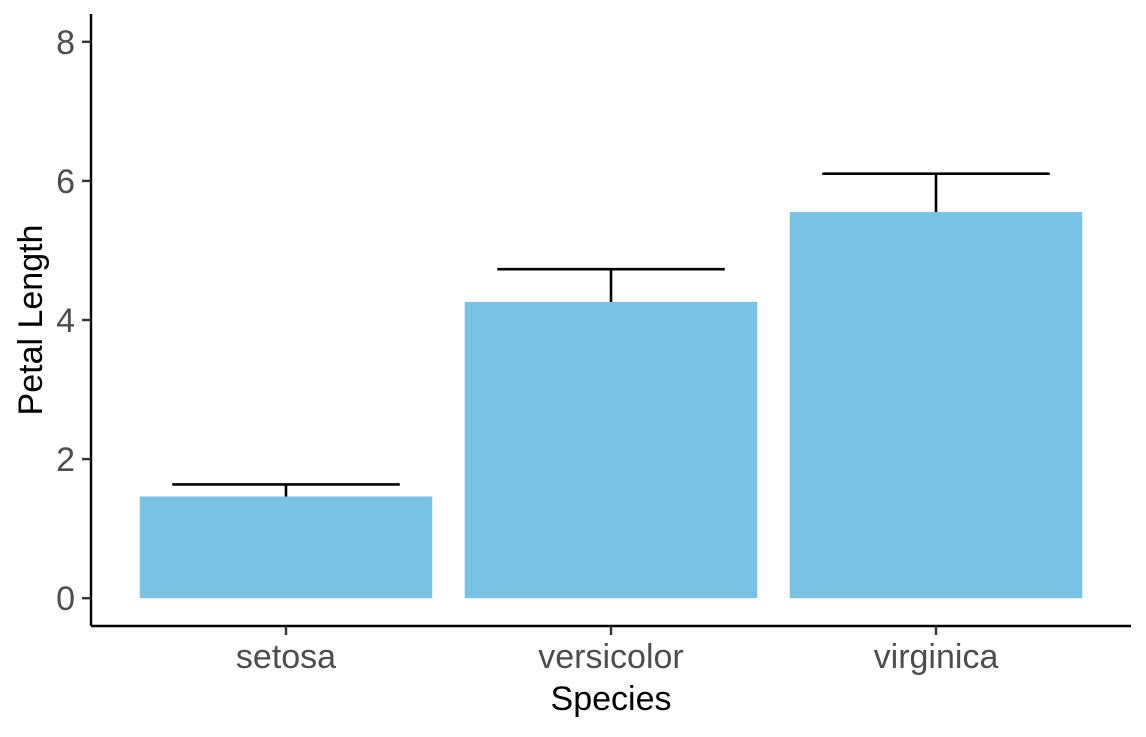  I want to click on bar-setosa, so click(286, 547).